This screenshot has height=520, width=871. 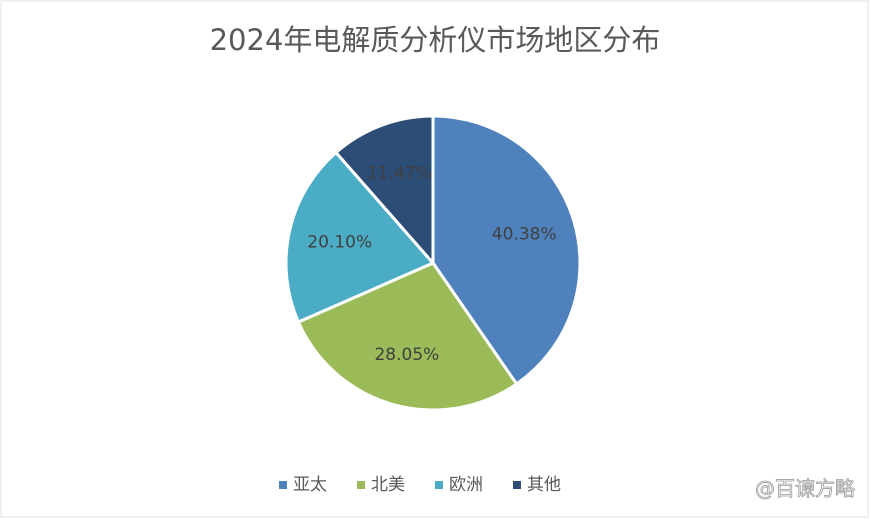 I want to click on legend-label: 其他, so click(x=544, y=485).